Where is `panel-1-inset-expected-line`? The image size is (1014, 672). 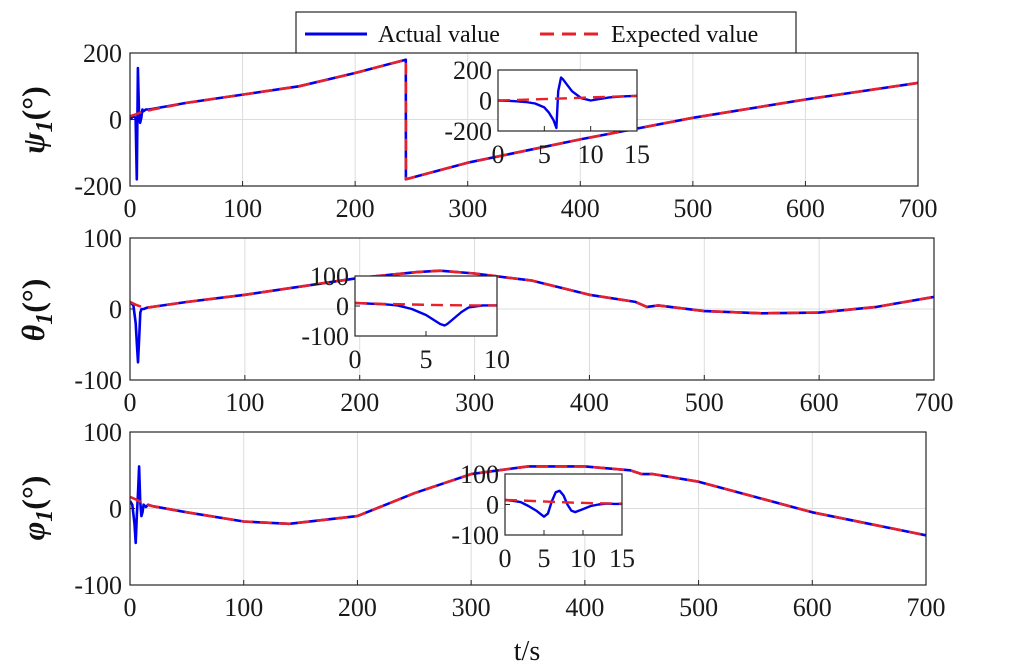 panel-1-inset-expected-line is located at coordinates (567, 98).